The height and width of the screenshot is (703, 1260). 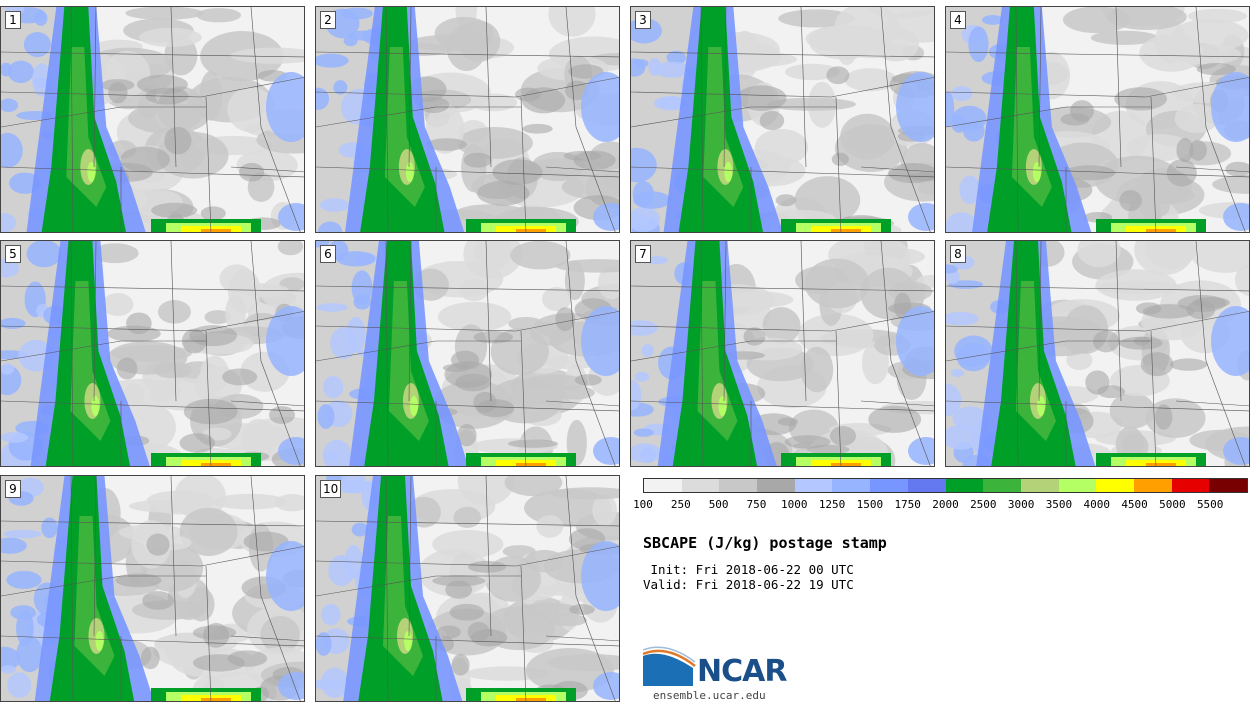 I want to click on ensemble-member-panel-10: 10, so click(x=467, y=588).